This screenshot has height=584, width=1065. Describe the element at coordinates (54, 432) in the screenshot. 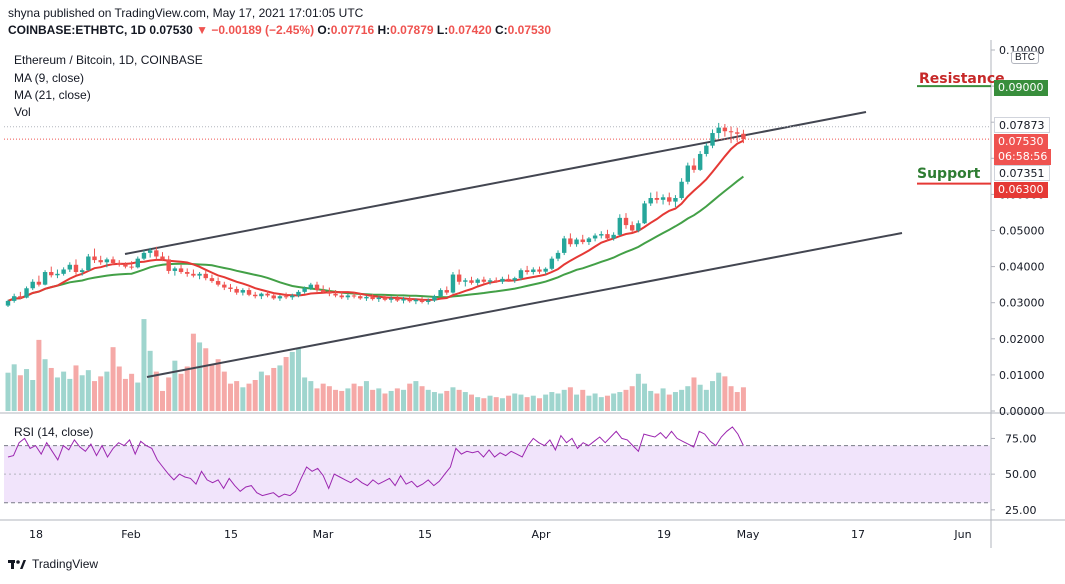

I see `legend-rsi: RSI (14, close)` at that location.